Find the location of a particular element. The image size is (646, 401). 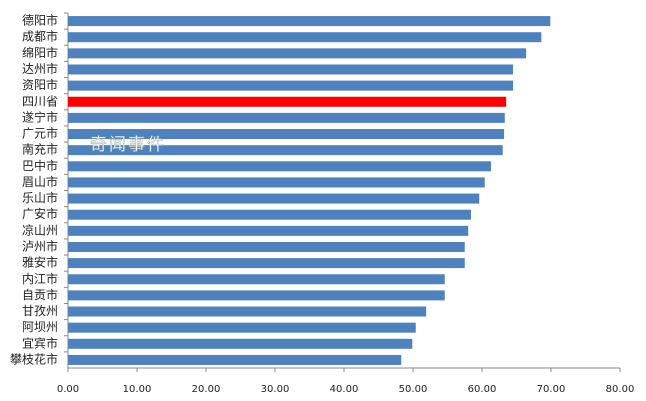

y-tick-label: 南充市 is located at coordinates (40, 149).